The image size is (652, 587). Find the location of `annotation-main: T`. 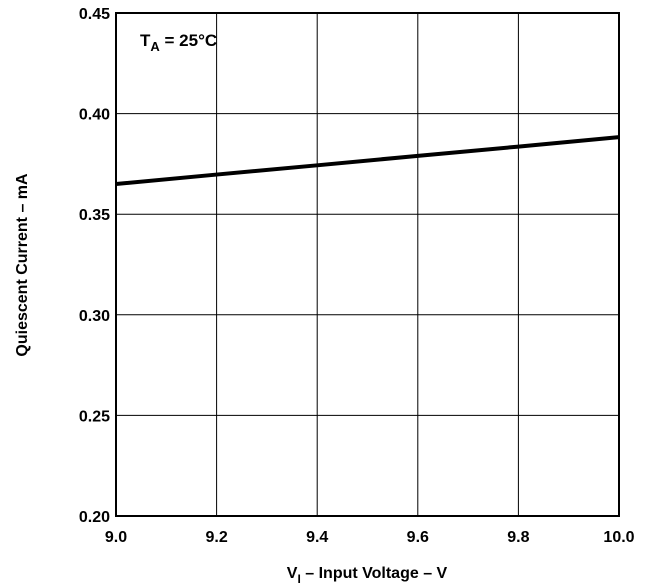

annotation-main: T is located at coordinates (145, 40).